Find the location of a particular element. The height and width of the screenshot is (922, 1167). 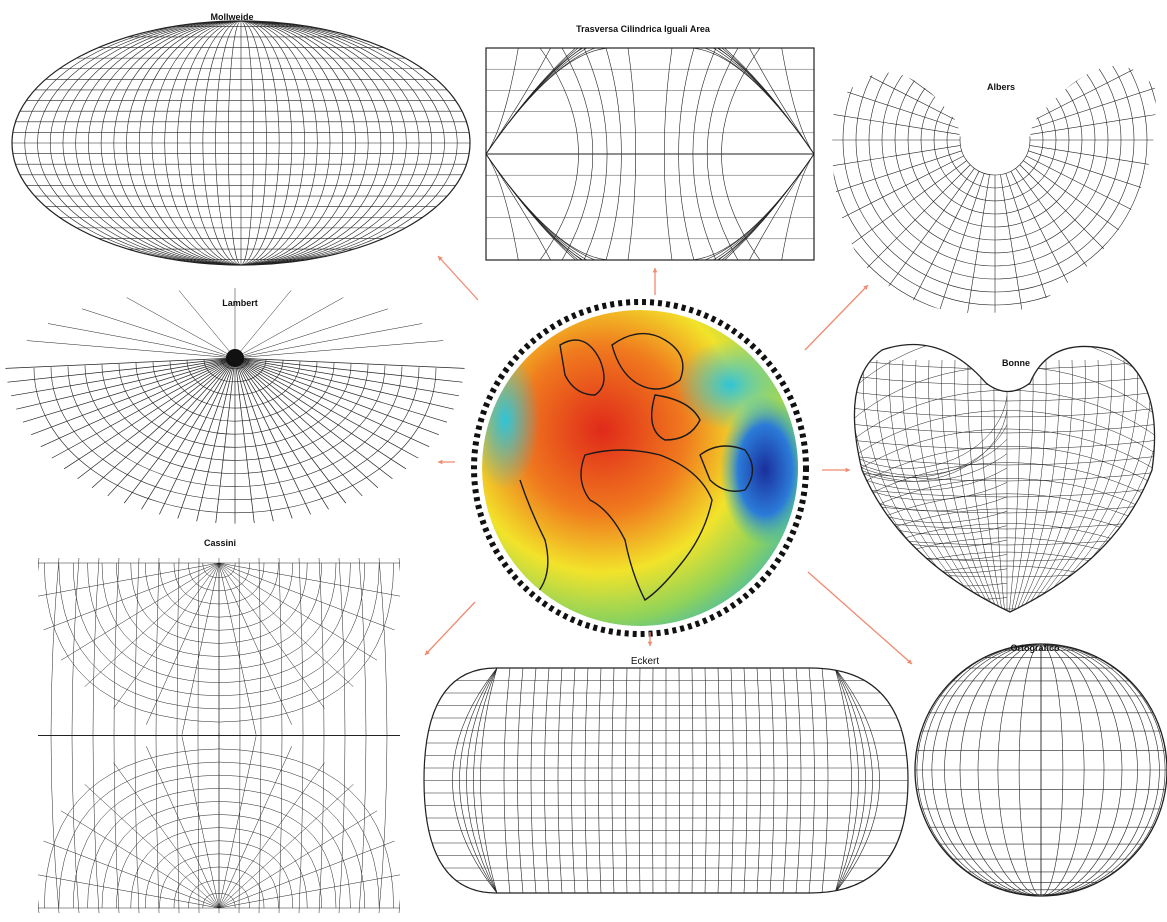

eckert-graticule is located at coordinates (666, 780).